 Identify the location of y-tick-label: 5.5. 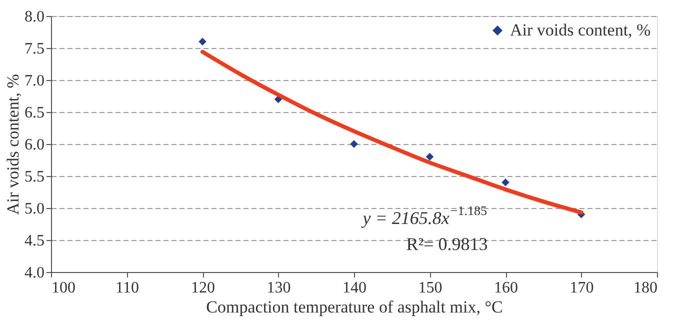
(34, 177).